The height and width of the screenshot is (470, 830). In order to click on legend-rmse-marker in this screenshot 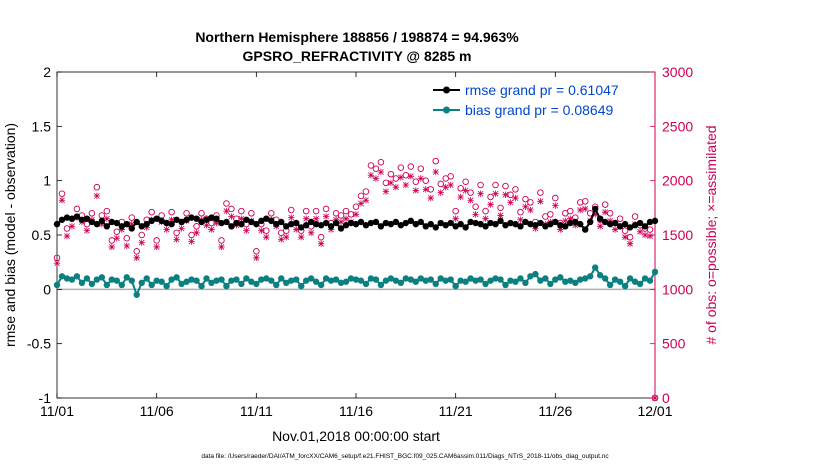, I will do `click(446, 90)`.